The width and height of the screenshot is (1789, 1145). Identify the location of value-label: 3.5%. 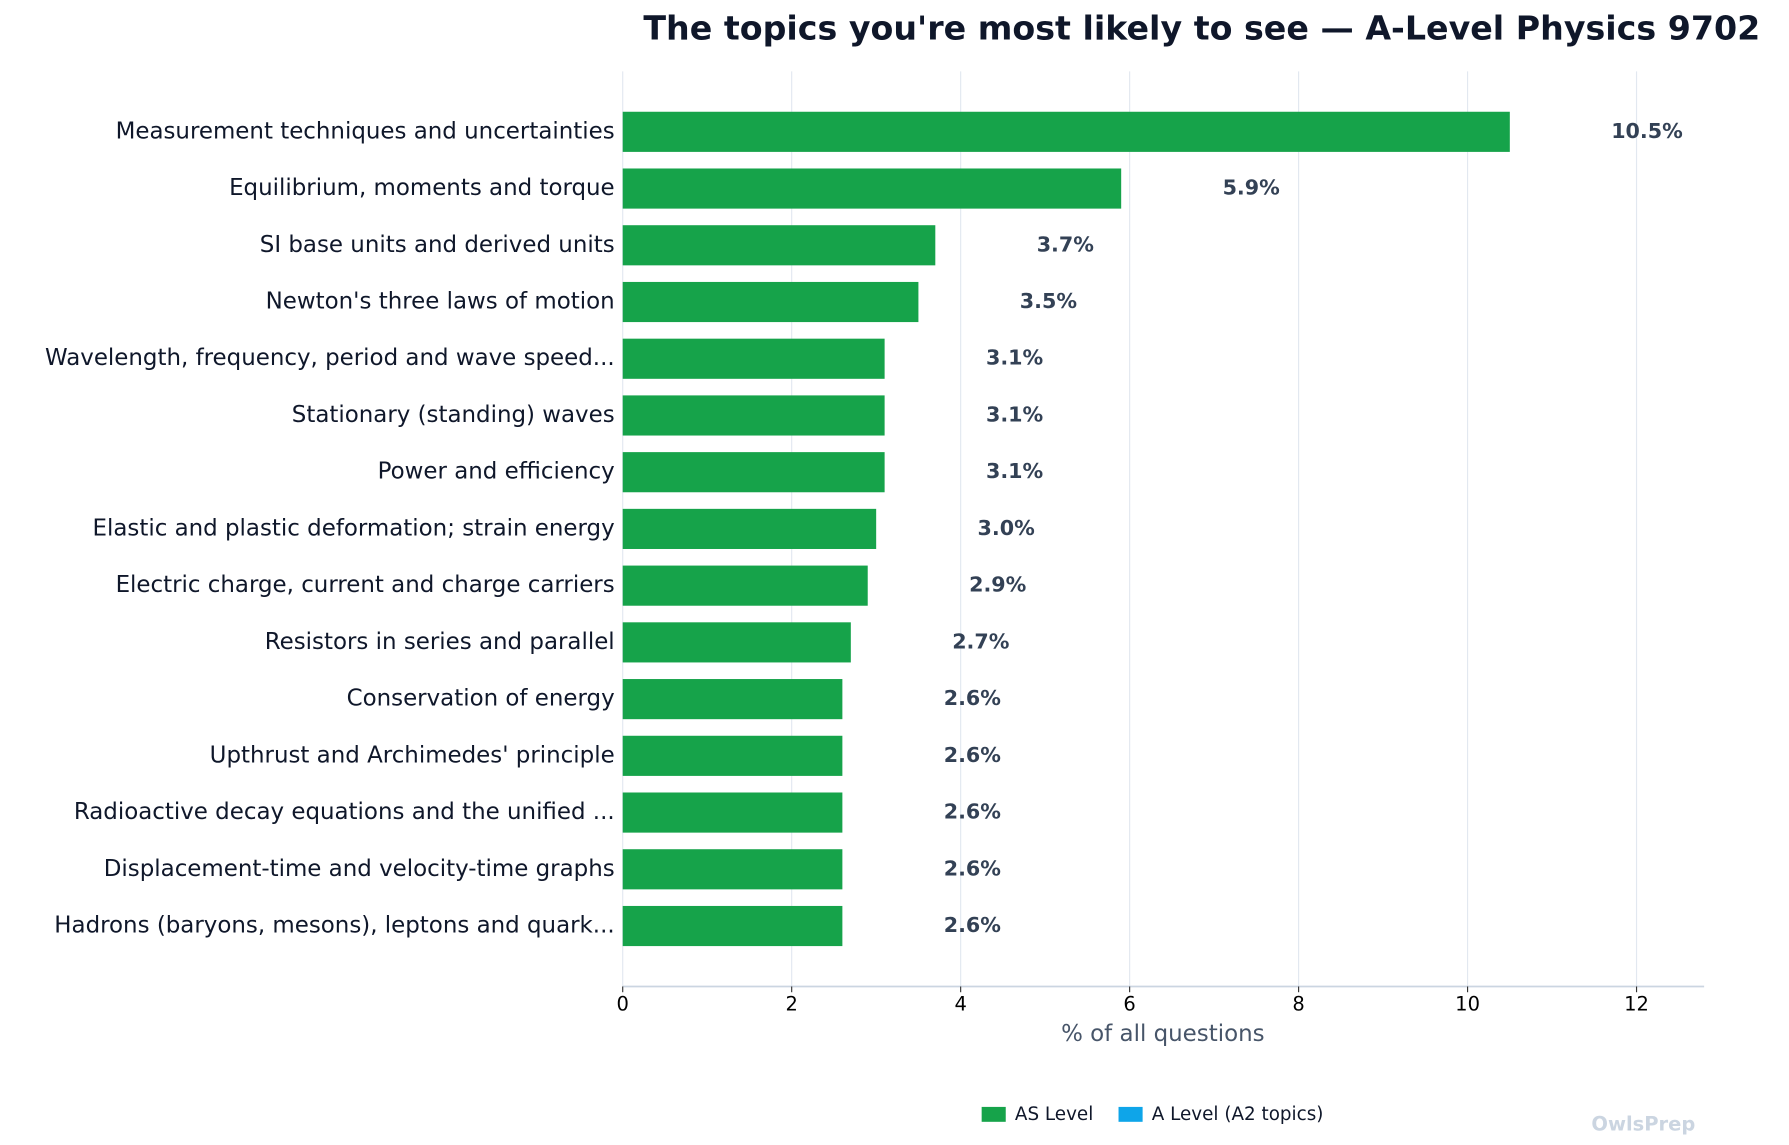
(1049, 301).